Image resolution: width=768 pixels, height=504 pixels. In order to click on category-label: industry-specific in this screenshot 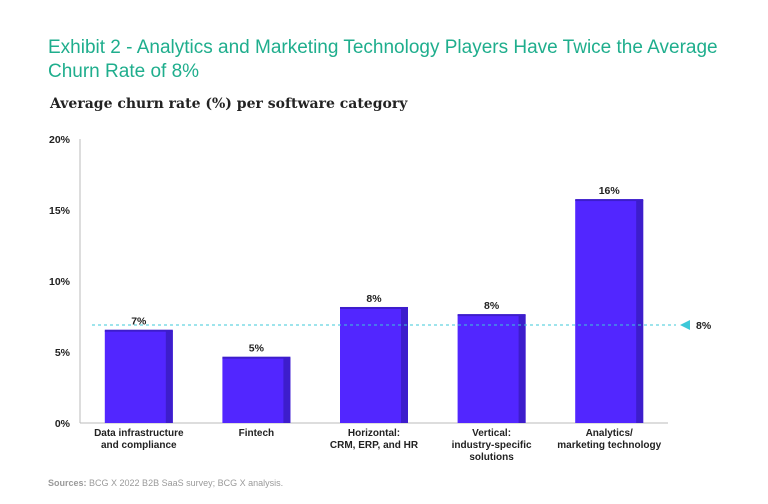, I will do `click(492, 445)`.